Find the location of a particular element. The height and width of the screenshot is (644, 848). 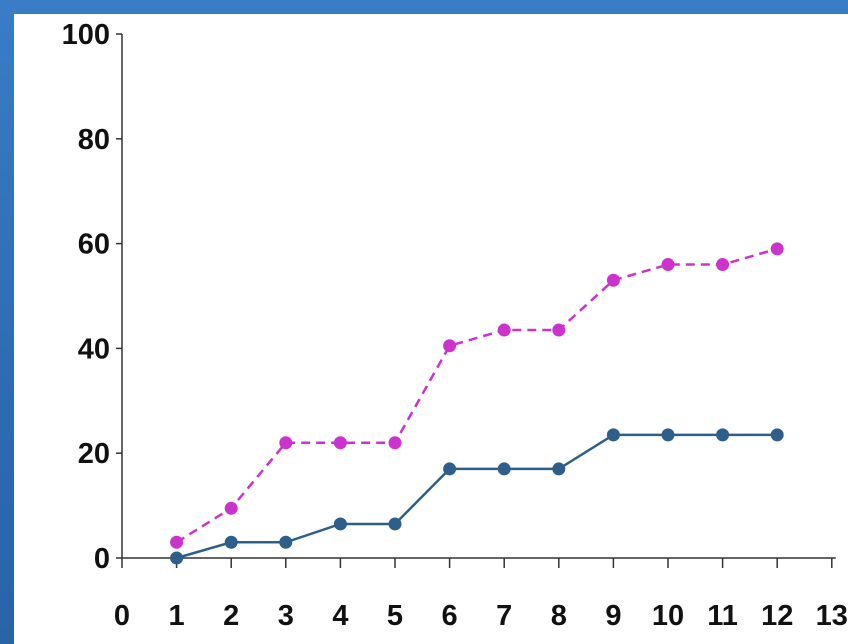

x-tick-label: 4 is located at coordinates (340, 616).